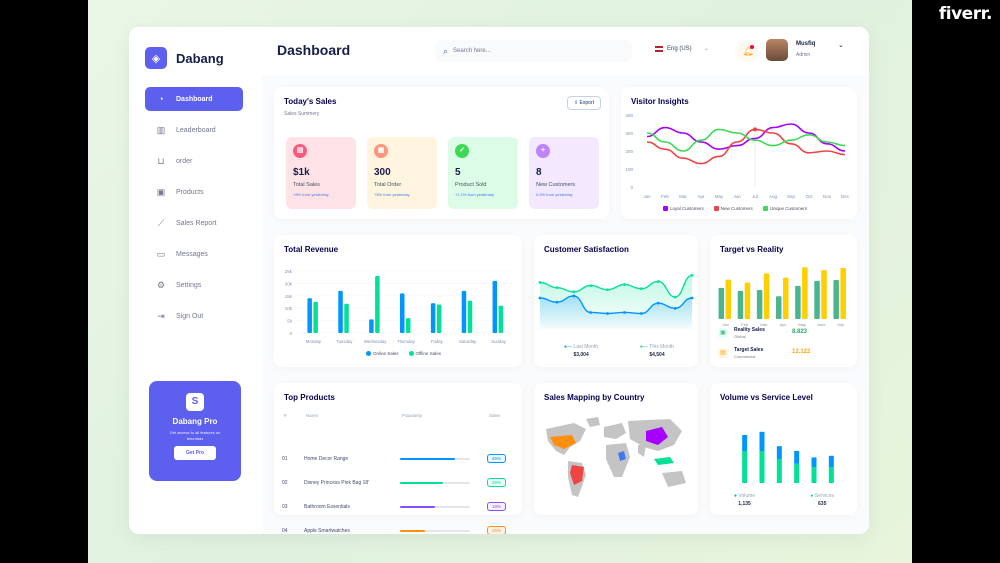 The image size is (1000, 563). Describe the element at coordinates (194, 130) in the screenshot. I see `sidebar-item-leaderboard: ▥ Leaderboard` at that location.